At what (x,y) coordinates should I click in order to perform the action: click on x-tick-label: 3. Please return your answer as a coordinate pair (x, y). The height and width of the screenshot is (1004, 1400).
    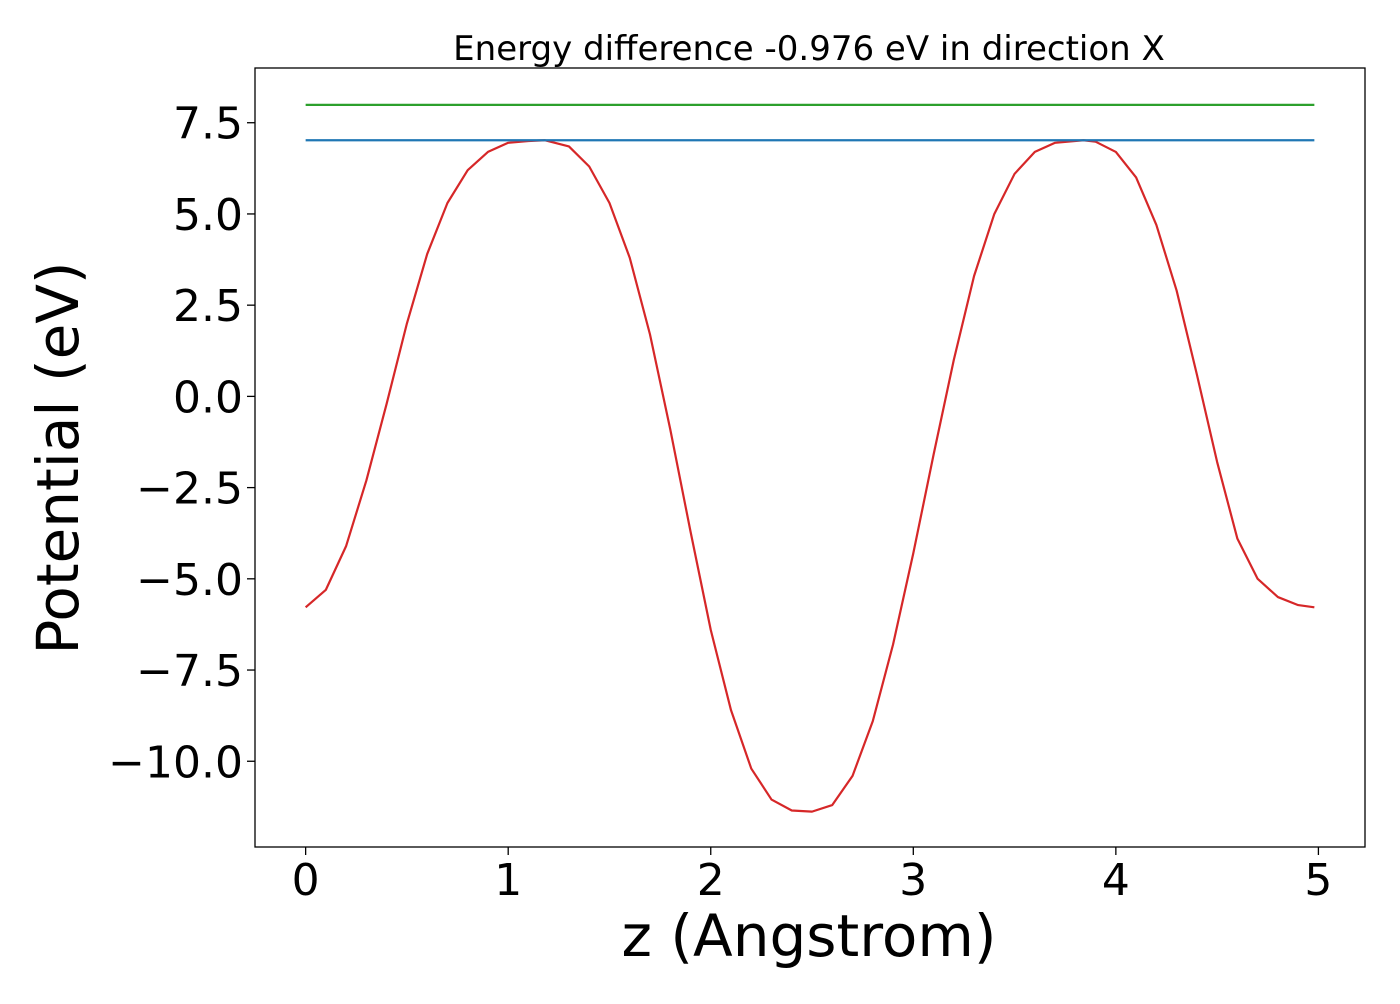
    Looking at the image, I should click on (913, 880).